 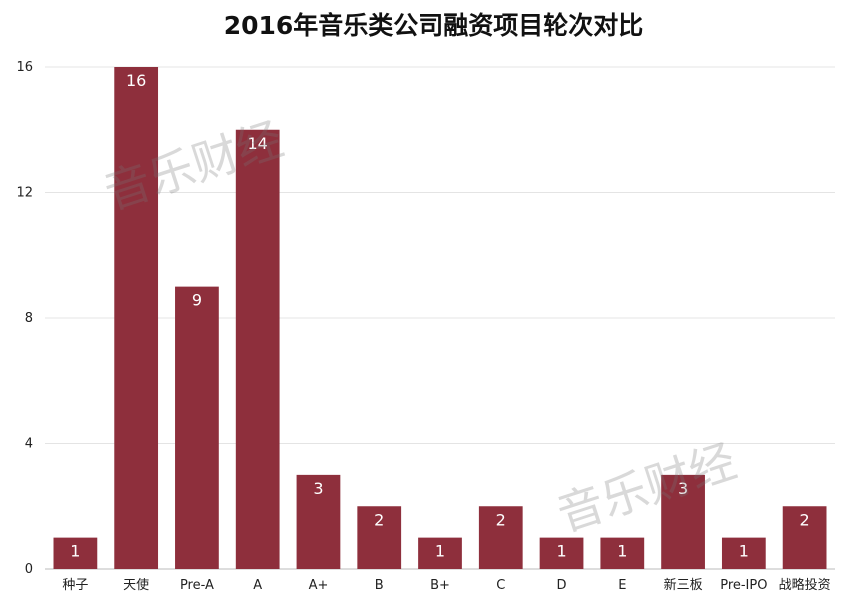 I want to click on x-tick-label: Pre-IPO, so click(x=743, y=585).